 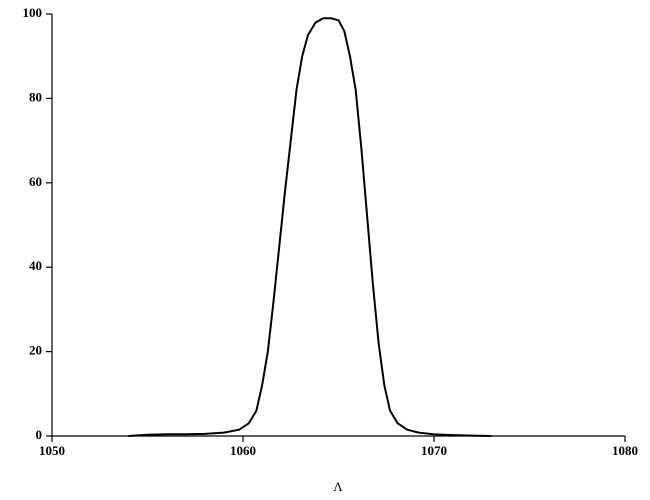 What do you see at coordinates (35, 96) in the screenshot?
I see `y-tick-label: 80` at bounding box center [35, 96].